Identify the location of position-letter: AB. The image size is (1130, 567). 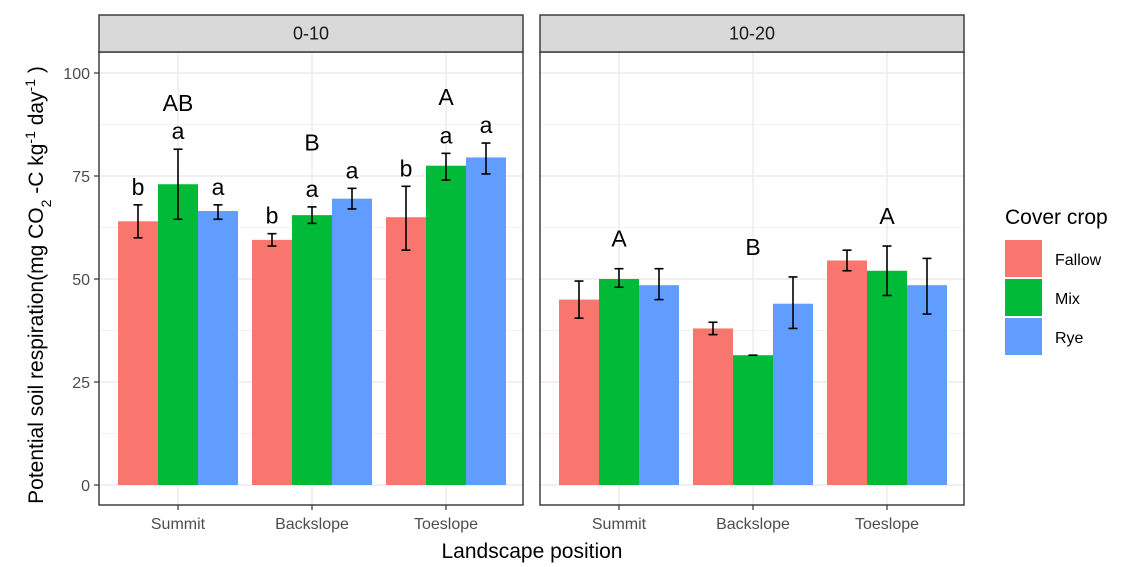
(178, 103).